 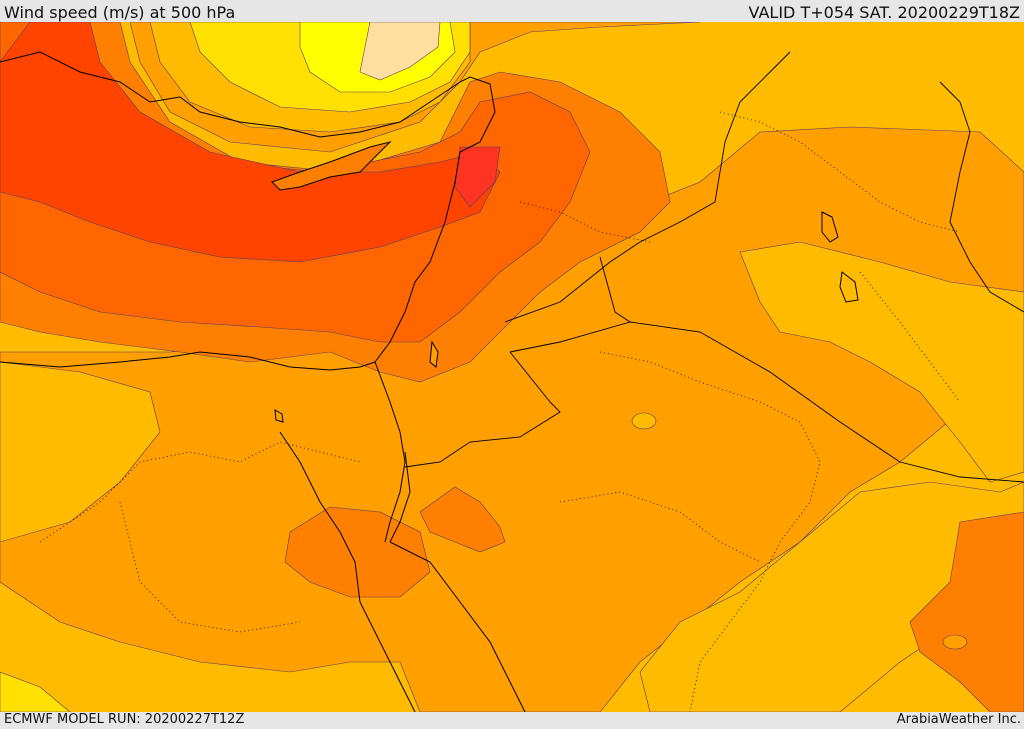 I want to click on contour-strong-sinai, so click(x=357, y=552).